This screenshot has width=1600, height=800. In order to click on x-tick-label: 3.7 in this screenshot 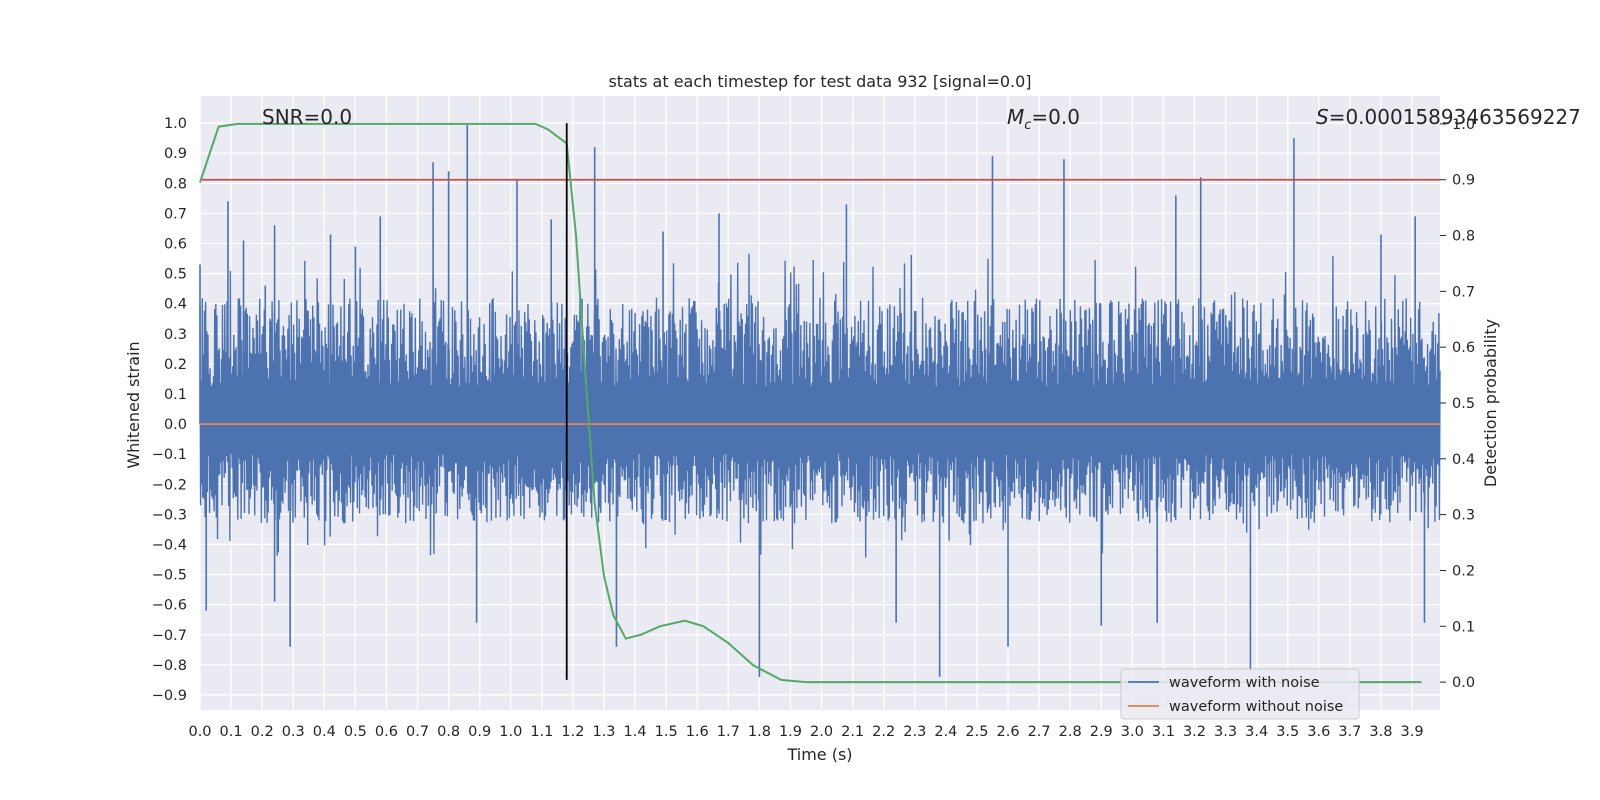, I will do `click(1349, 732)`.